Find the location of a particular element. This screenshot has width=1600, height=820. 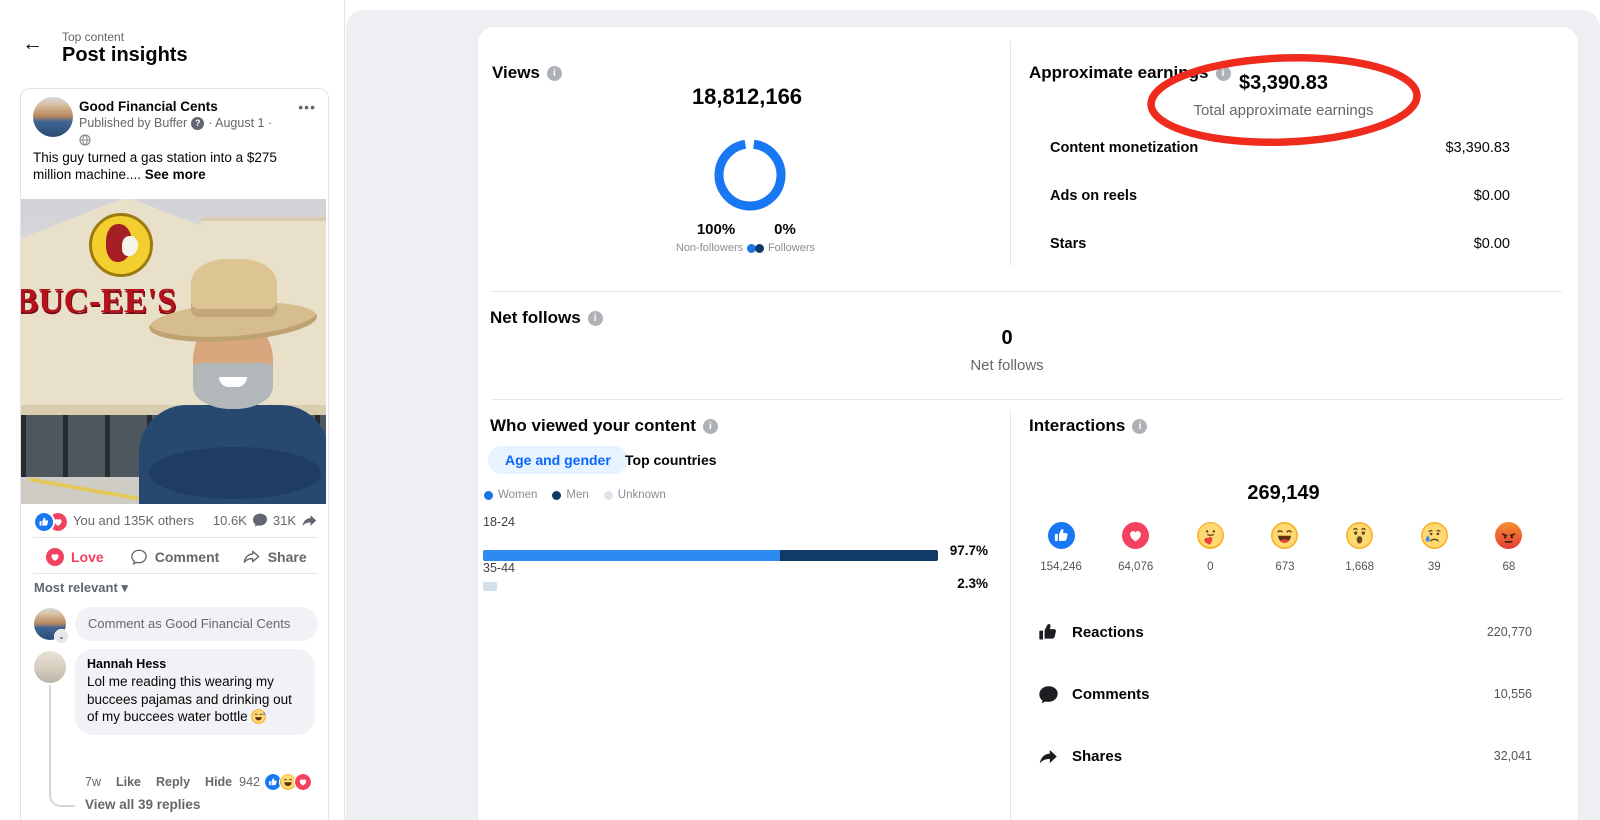

reaction-pair is located at coordinates (51, 521).